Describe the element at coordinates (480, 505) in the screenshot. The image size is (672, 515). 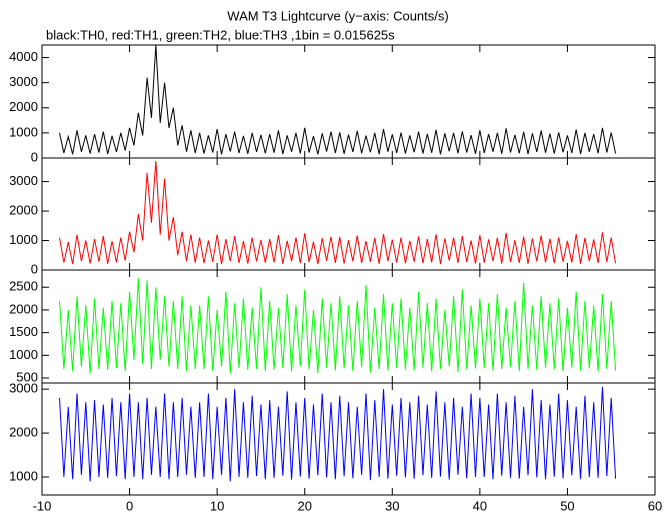
I see `x-tick-label: 40` at that location.